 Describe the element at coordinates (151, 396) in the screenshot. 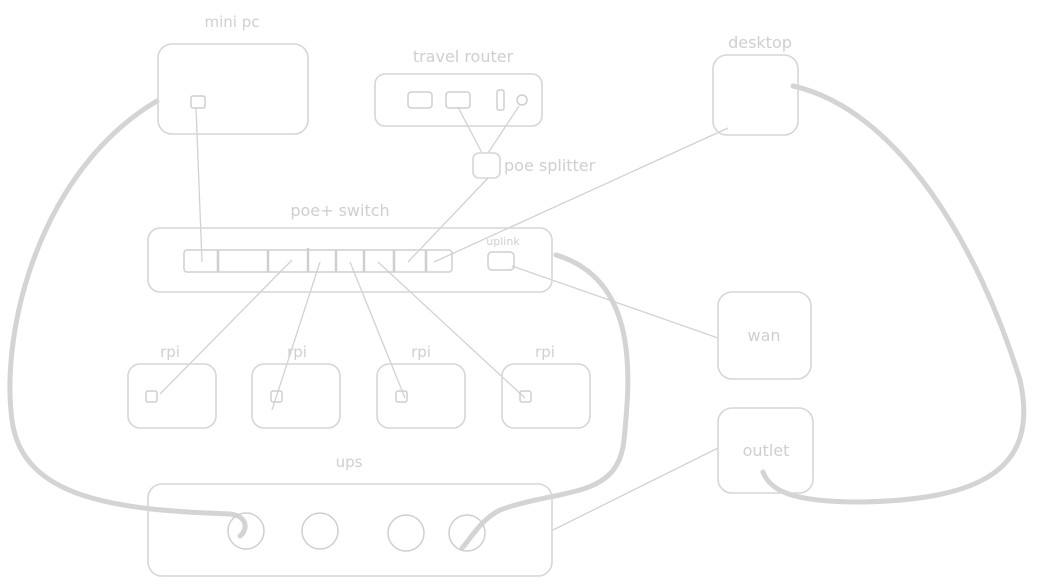

I see `rpi-1-port` at that location.